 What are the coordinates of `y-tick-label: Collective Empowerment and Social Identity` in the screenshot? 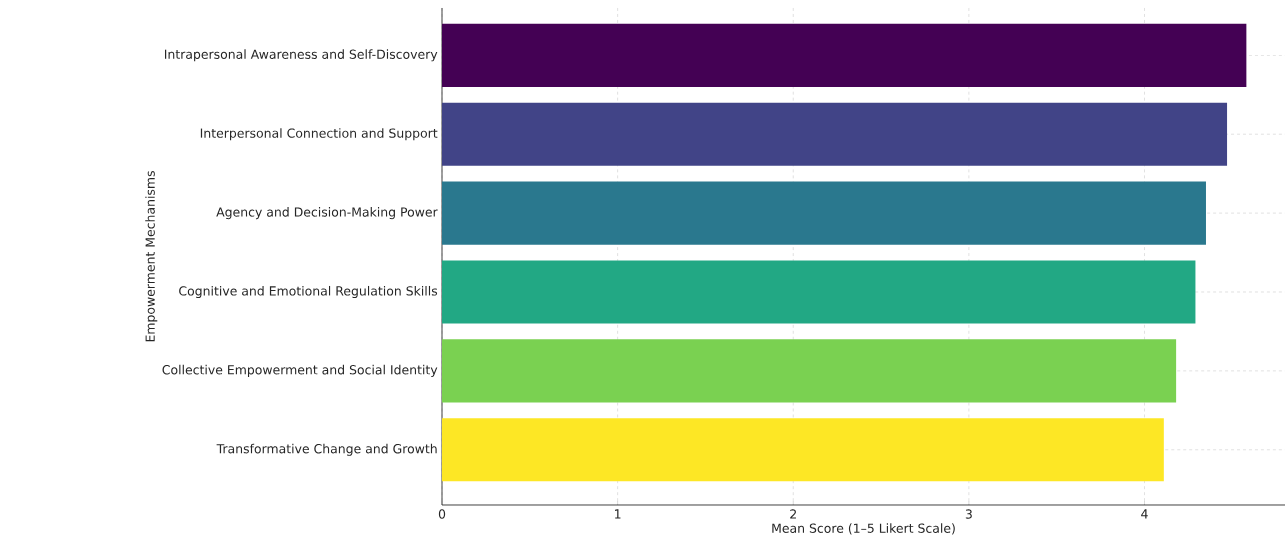 It's located at (300, 370).